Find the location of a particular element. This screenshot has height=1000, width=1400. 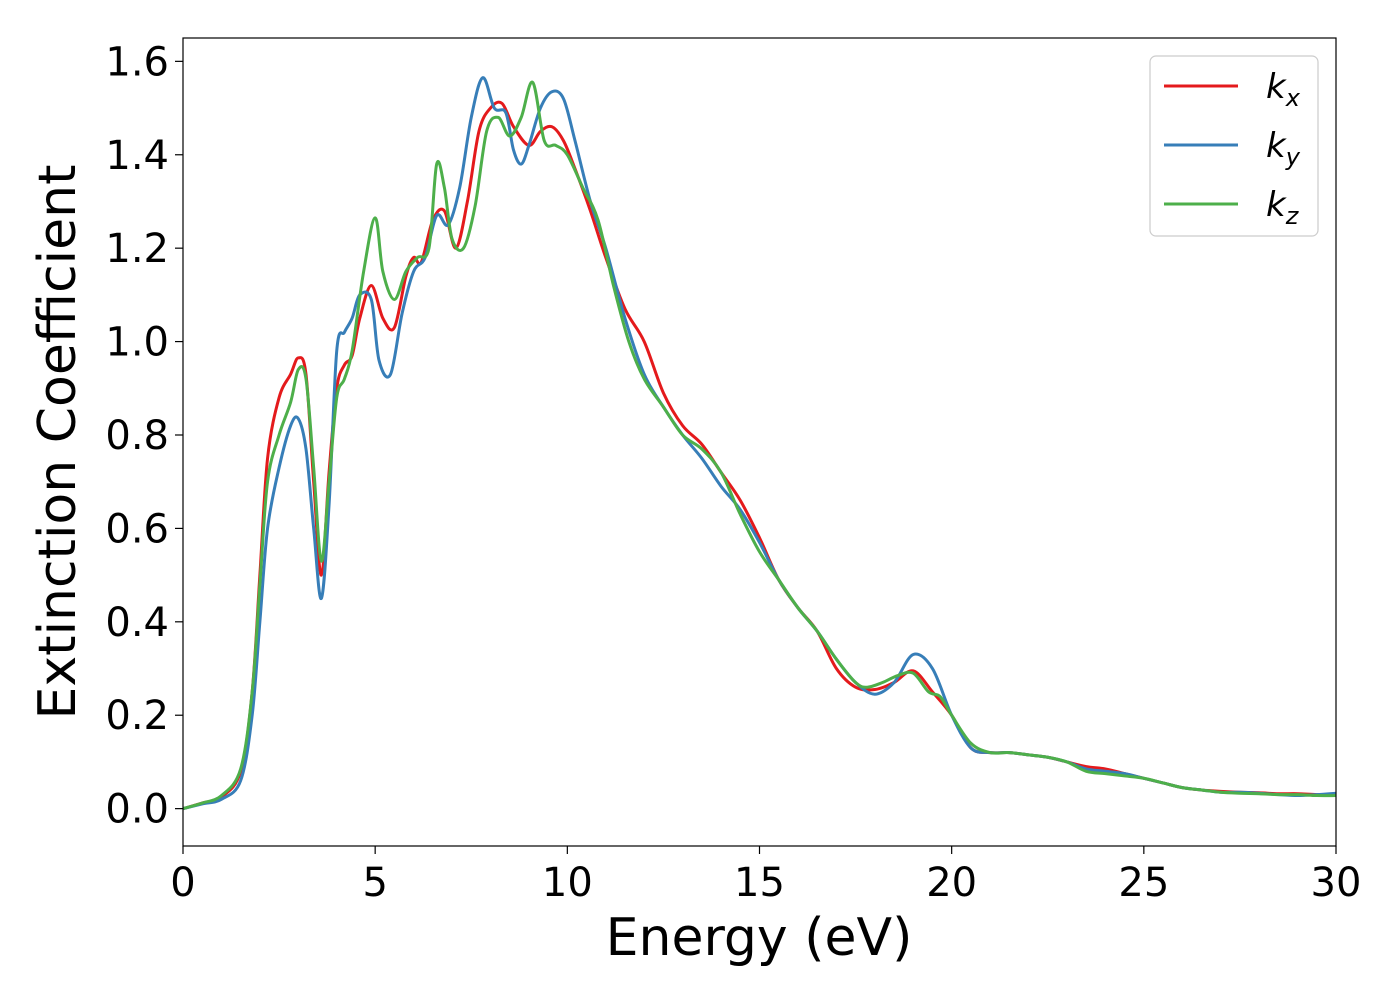

y-tick-label: 1.4 is located at coordinates (137, 156).